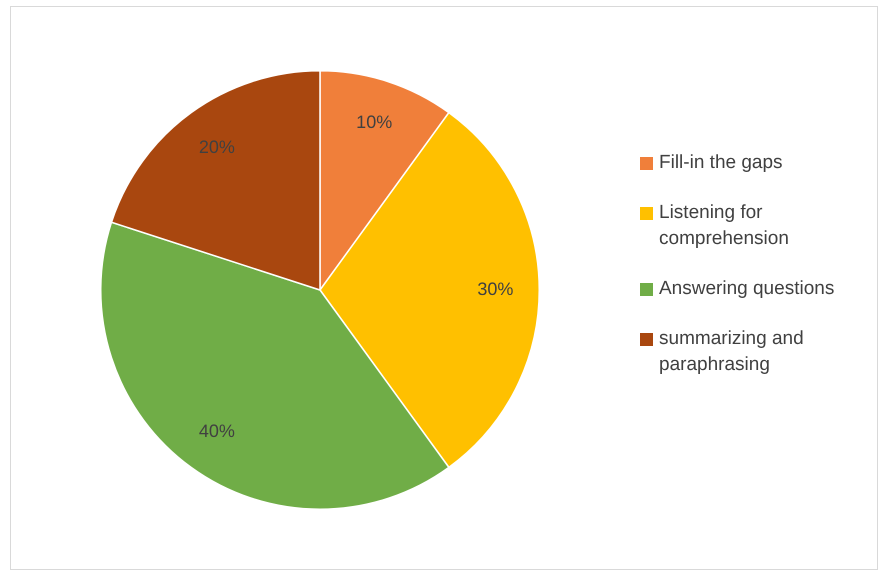 This screenshot has width=880, height=570. I want to click on legend-label: Fill-in the gaps, so click(721, 163).